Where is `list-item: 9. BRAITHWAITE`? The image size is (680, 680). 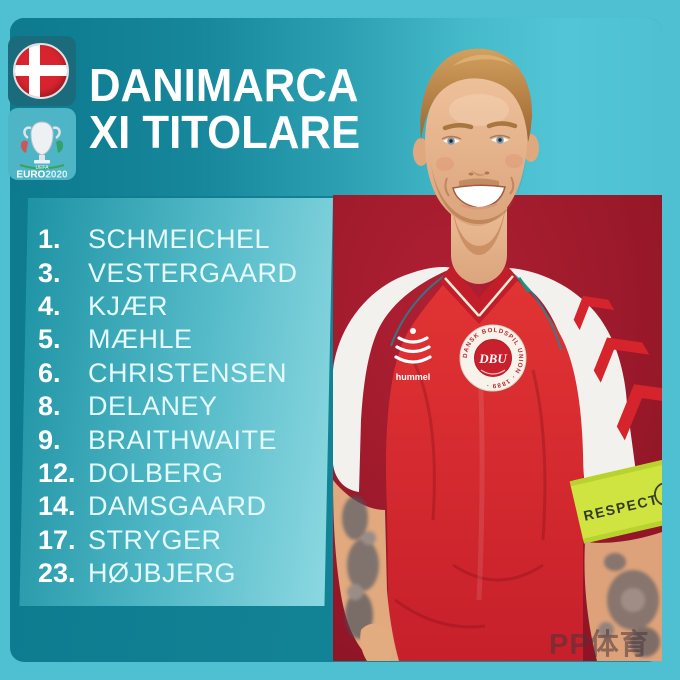
list-item: 9. BRAITHWAITE is located at coordinates (168, 439).